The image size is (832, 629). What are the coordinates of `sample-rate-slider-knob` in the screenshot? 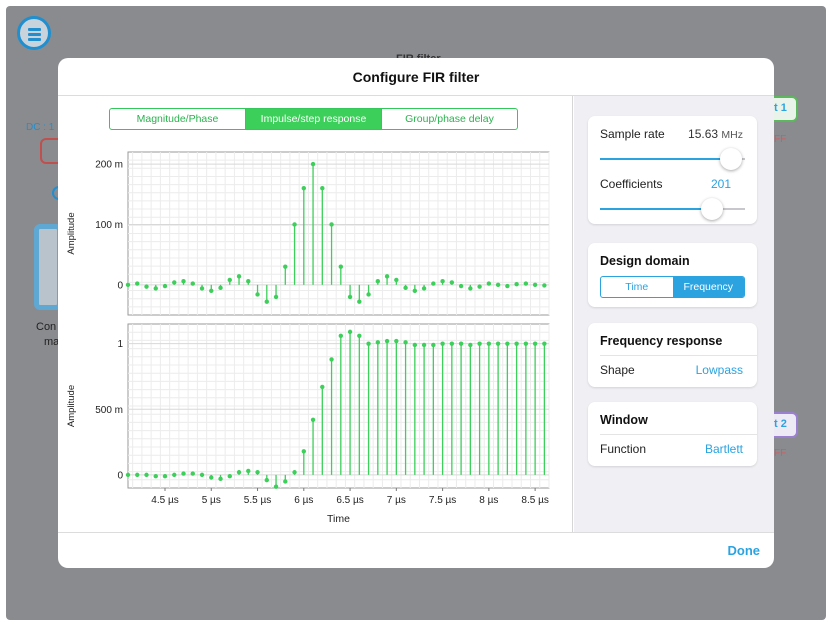 It's located at (730, 159).